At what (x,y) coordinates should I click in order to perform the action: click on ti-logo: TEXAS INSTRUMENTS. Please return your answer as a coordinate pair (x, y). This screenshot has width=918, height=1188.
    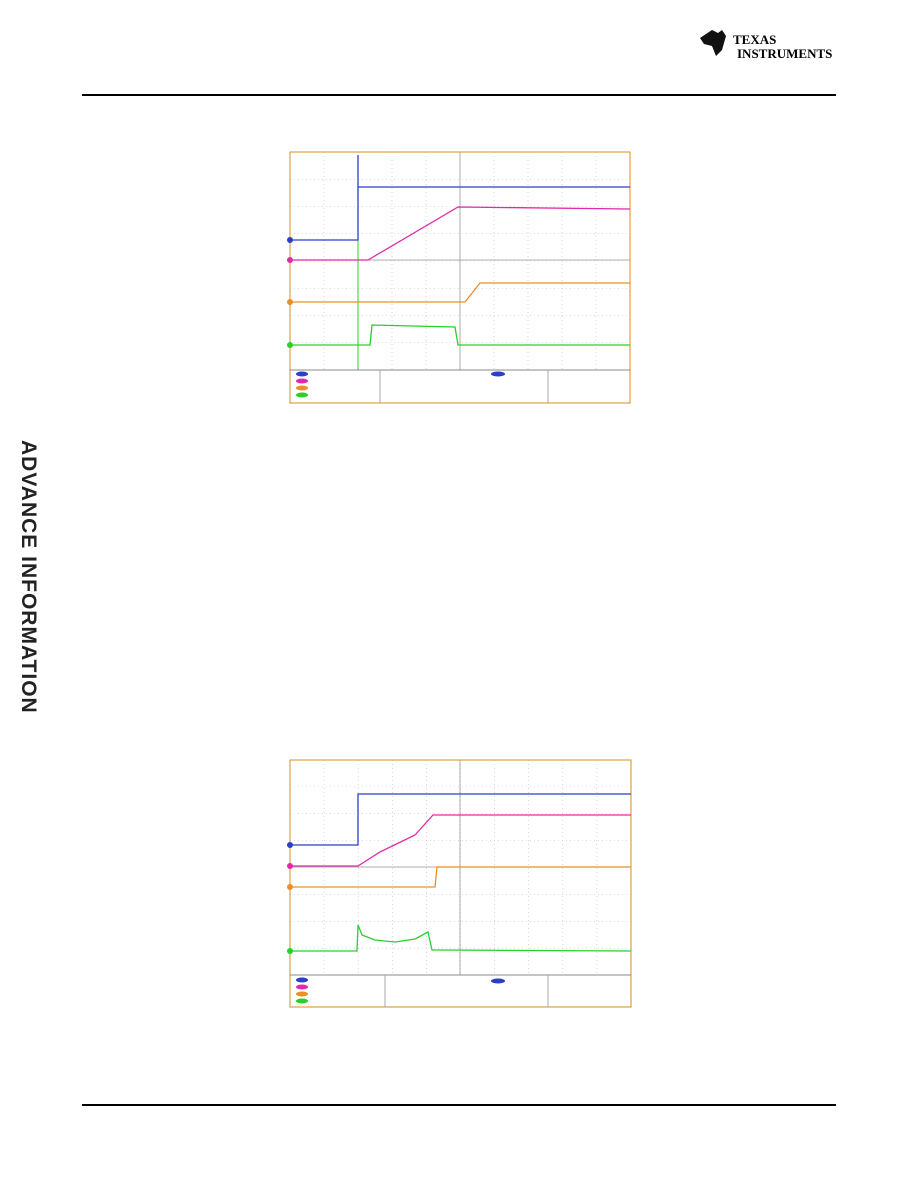
    Looking at the image, I should click on (766, 45).